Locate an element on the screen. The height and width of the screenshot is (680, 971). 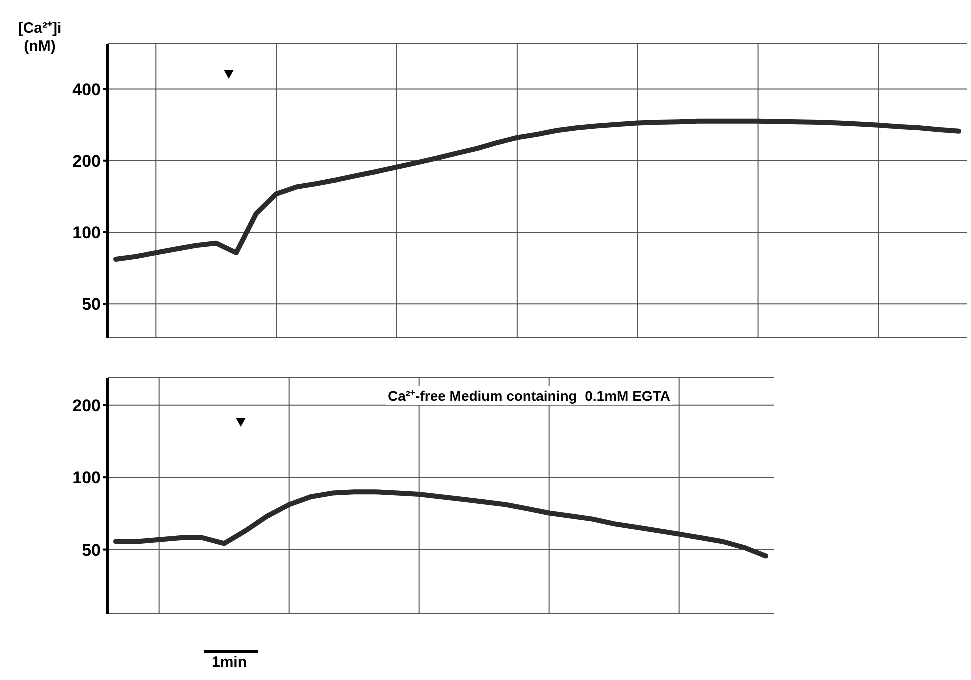
y-axis-title: [Ca²⁺]i (nM) is located at coordinates (40, 38).